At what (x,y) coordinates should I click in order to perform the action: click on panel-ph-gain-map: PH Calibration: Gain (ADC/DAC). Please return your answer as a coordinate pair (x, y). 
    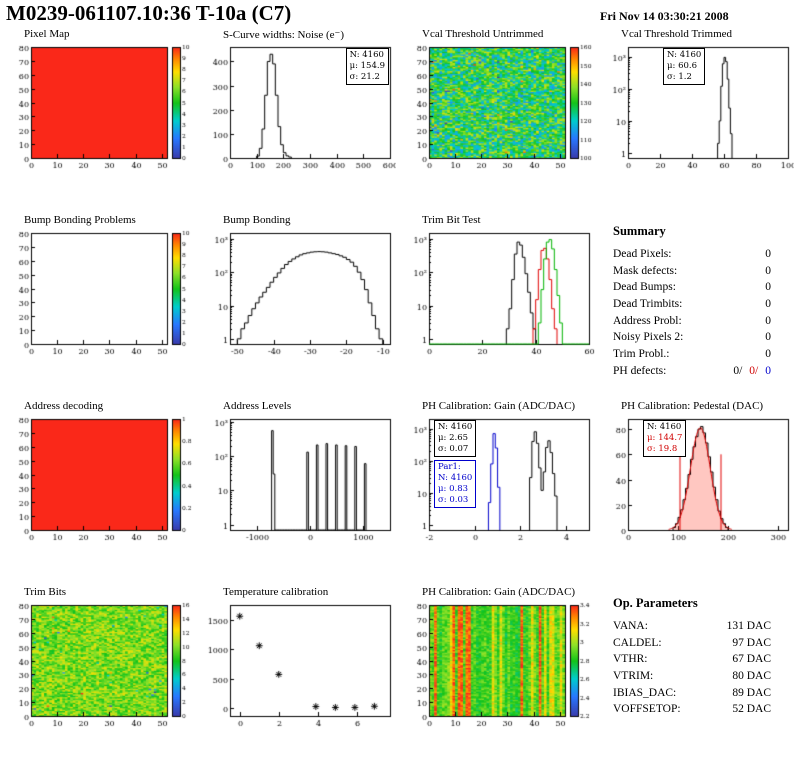
    Looking at the image, I should click on (497, 679).